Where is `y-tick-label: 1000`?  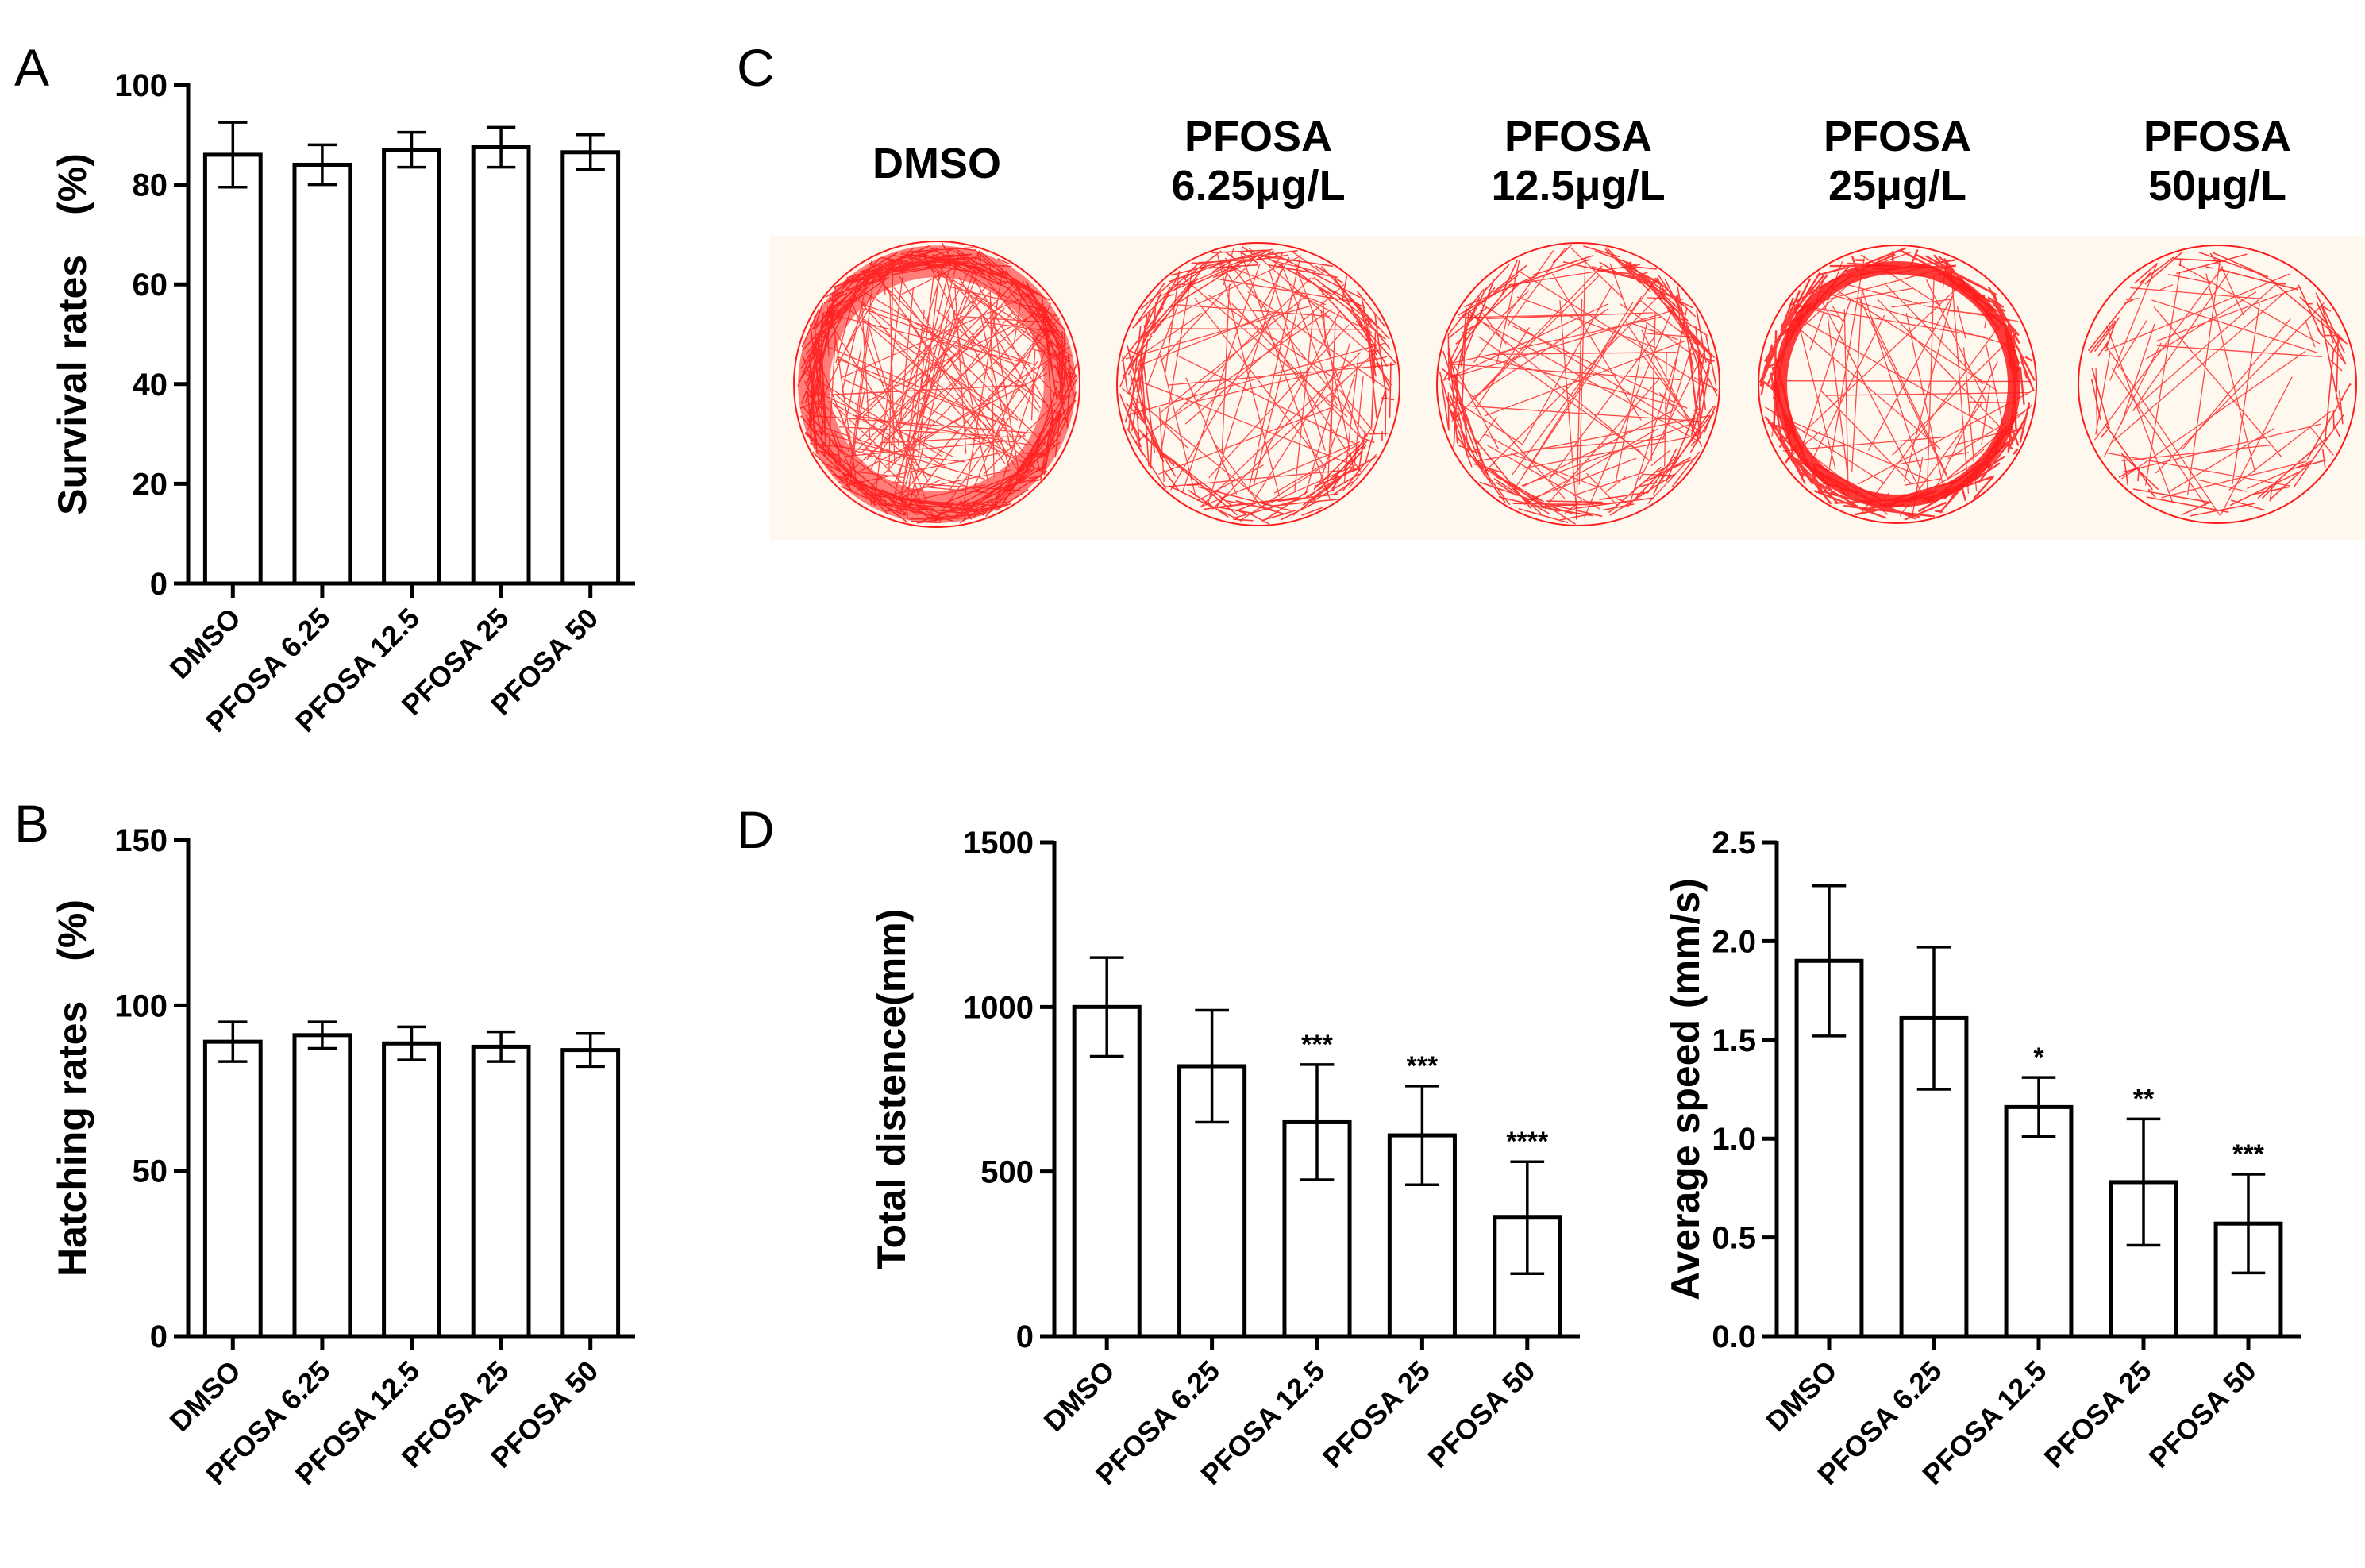
y-tick-label: 1000 is located at coordinates (999, 1007).